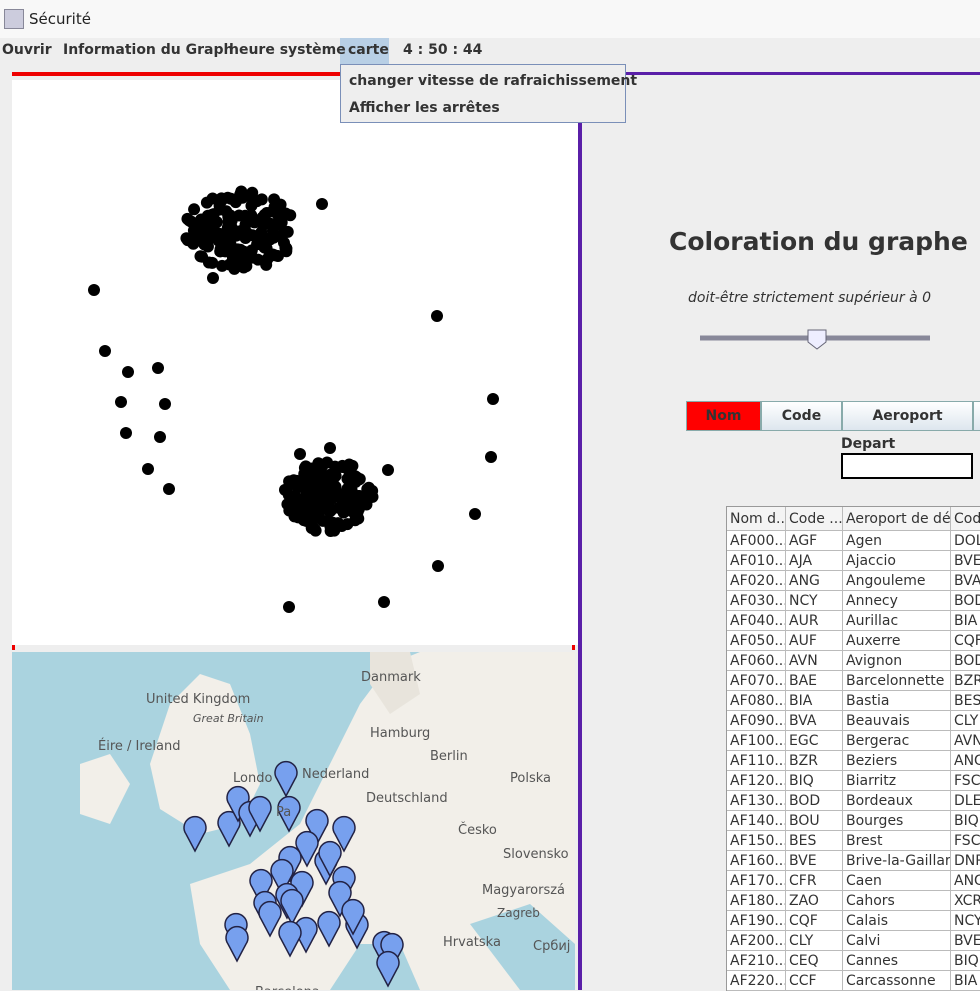  What do you see at coordinates (814, 541) in the screenshot?
I see `table-cell: AGF` at bounding box center [814, 541].